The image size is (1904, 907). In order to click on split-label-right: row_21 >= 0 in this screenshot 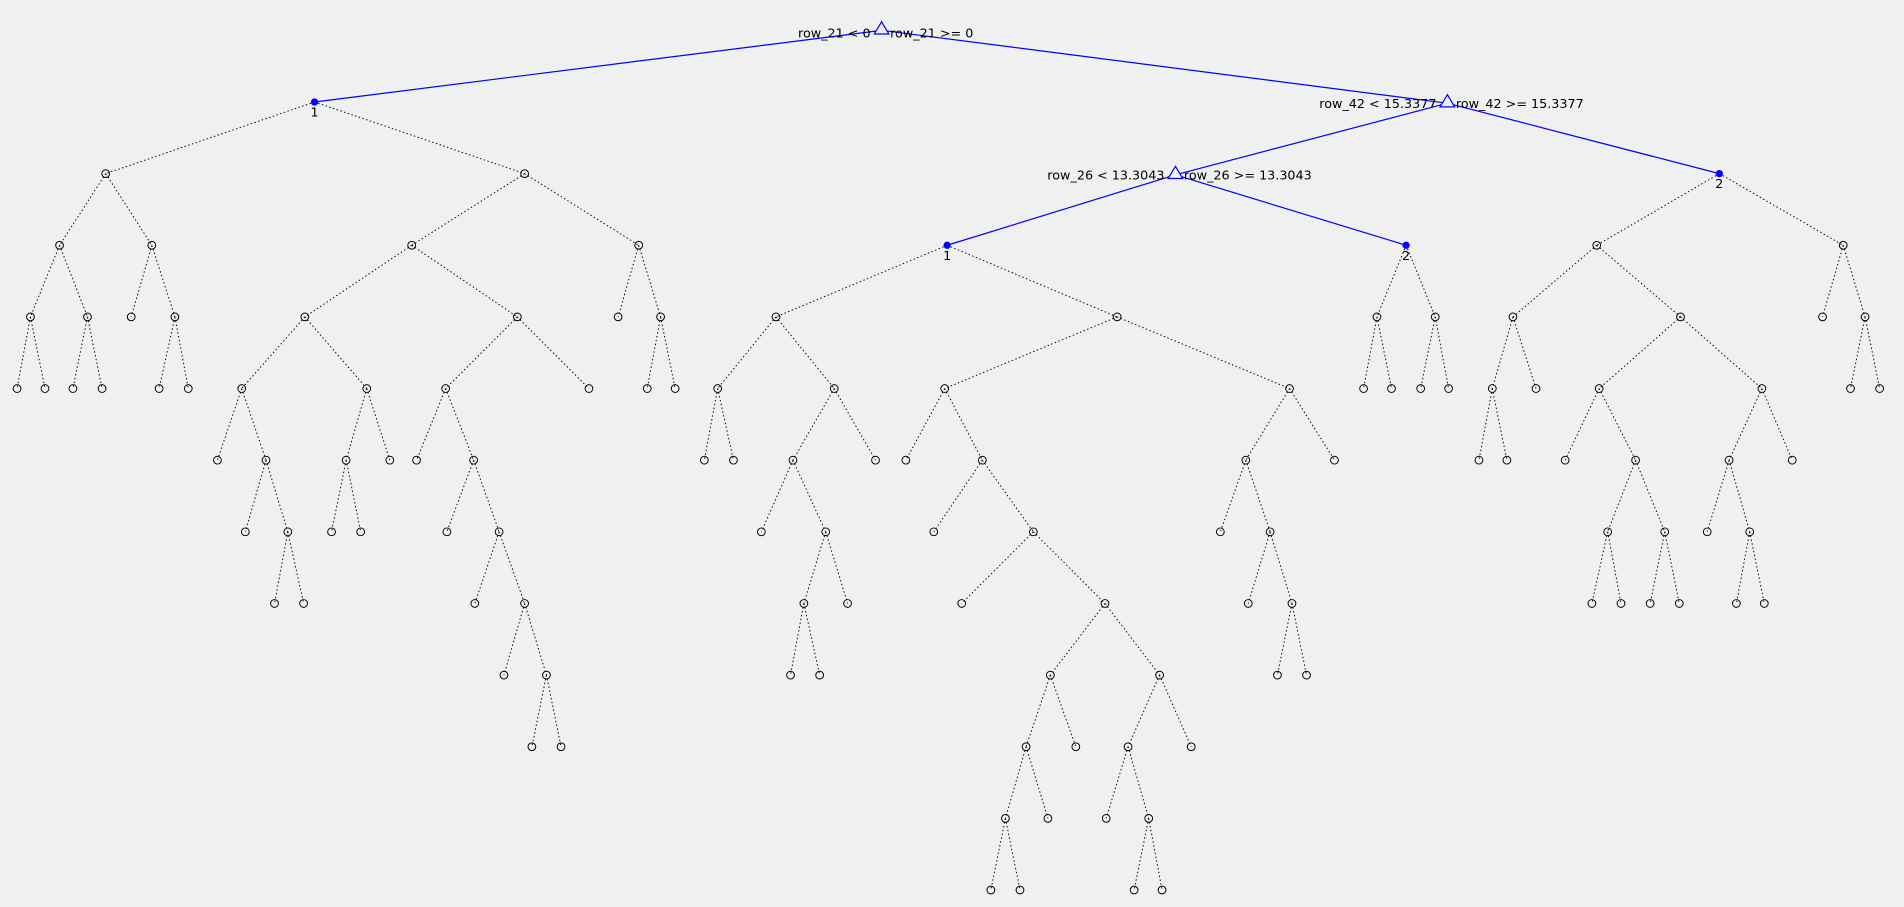, I will do `click(931, 34)`.